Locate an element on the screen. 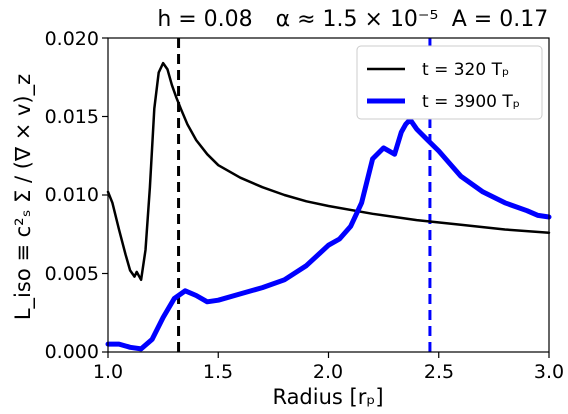  y-tick-label: 0.015 is located at coordinates (72, 117).